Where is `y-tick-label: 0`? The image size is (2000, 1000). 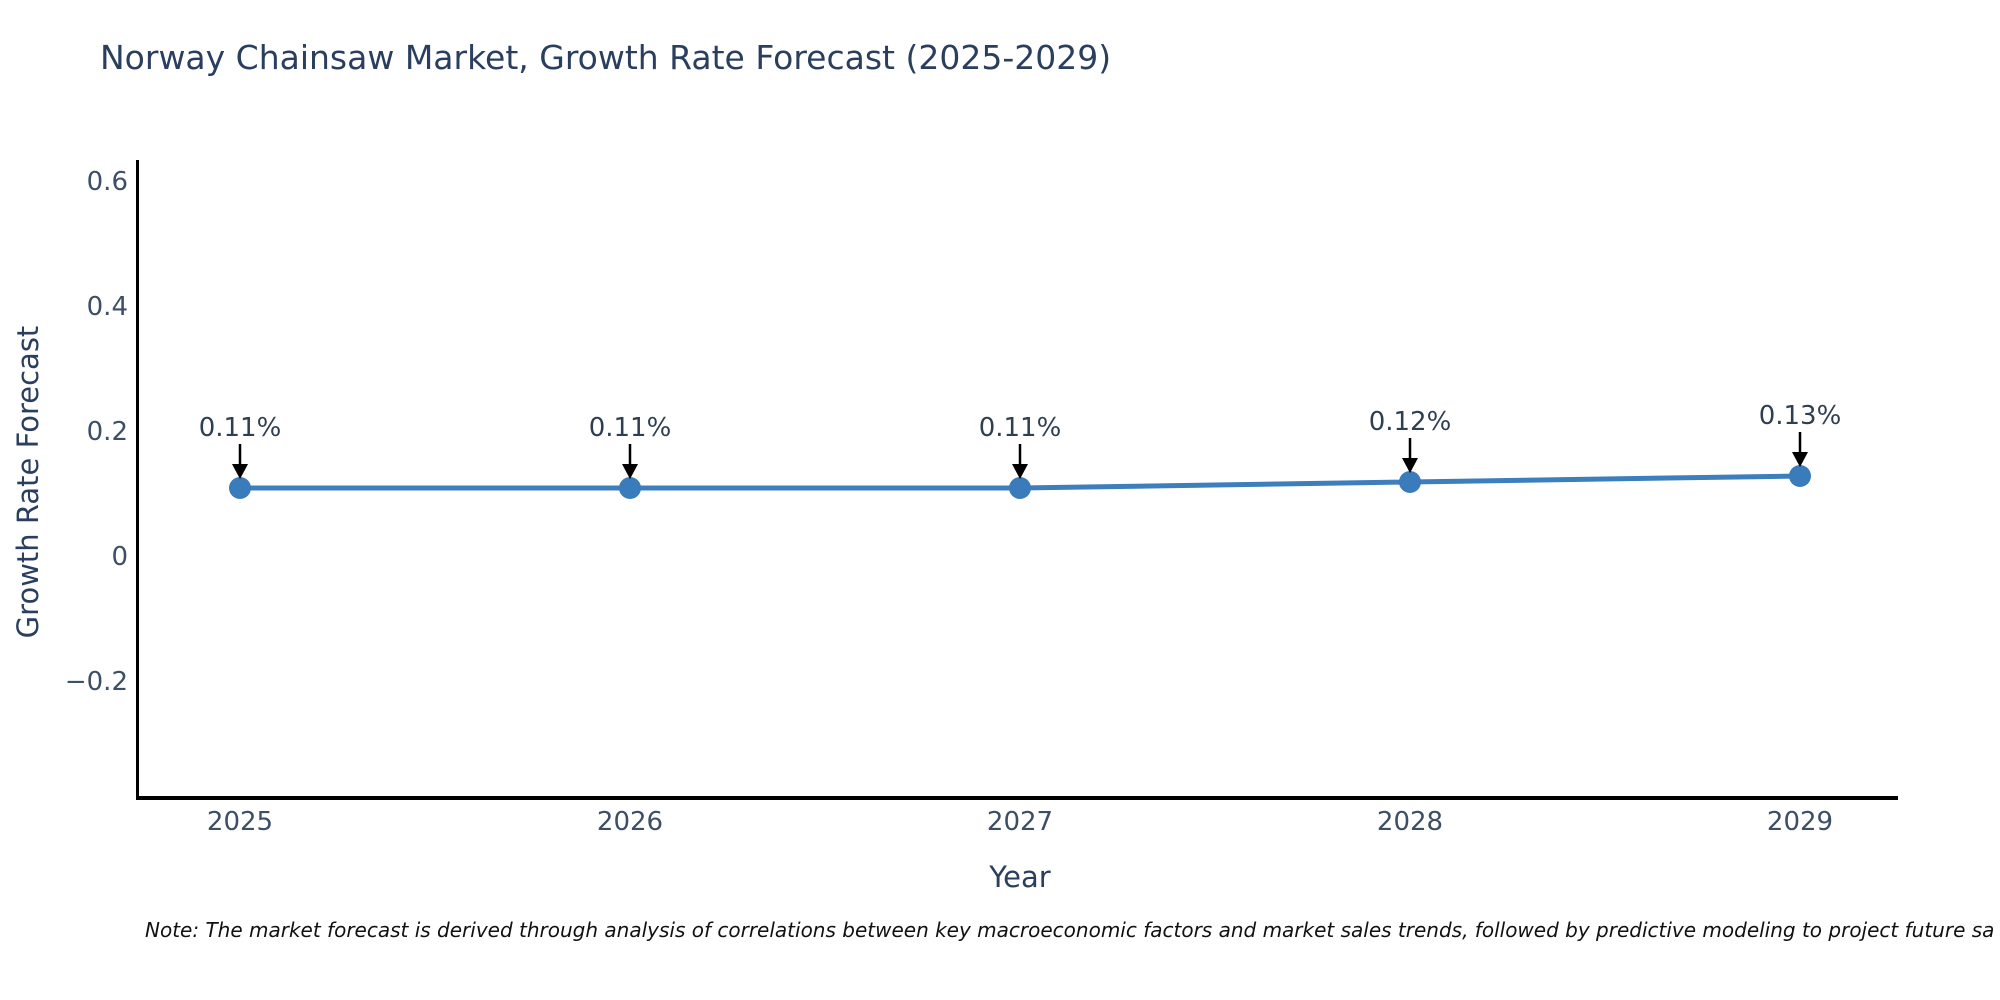
y-tick-label: 0 is located at coordinates (119, 557).